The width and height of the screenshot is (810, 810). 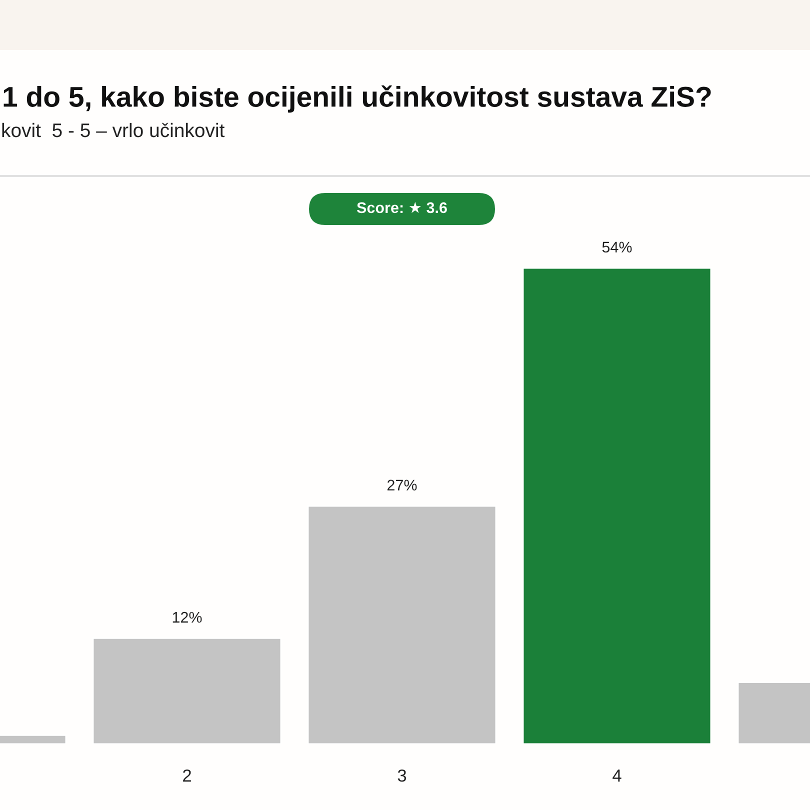 I want to click on text: Score: ★ 3.6, so click(x=401, y=208).